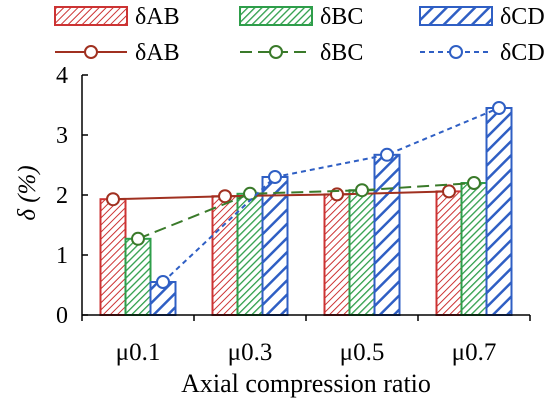 The image size is (550, 405). I want to click on legend-label-bar-δCD: δCD, so click(522, 17).